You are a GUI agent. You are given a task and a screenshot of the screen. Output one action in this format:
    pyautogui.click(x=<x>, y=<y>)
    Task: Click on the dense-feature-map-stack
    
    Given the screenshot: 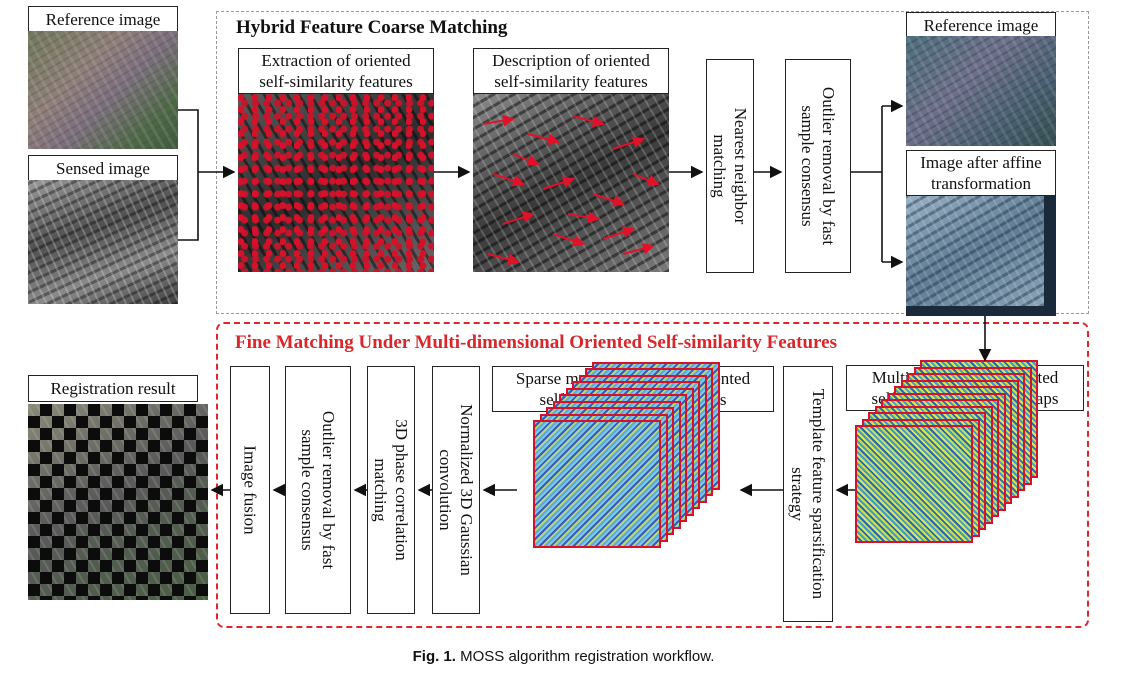 What is the action you would take?
    pyautogui.click(x=955, y=492)
    